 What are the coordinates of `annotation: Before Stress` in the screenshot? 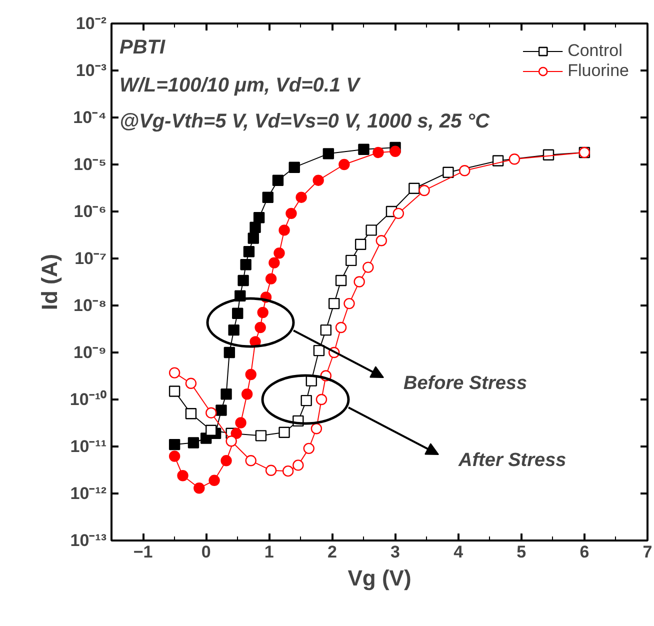 It's located at (466, 383).